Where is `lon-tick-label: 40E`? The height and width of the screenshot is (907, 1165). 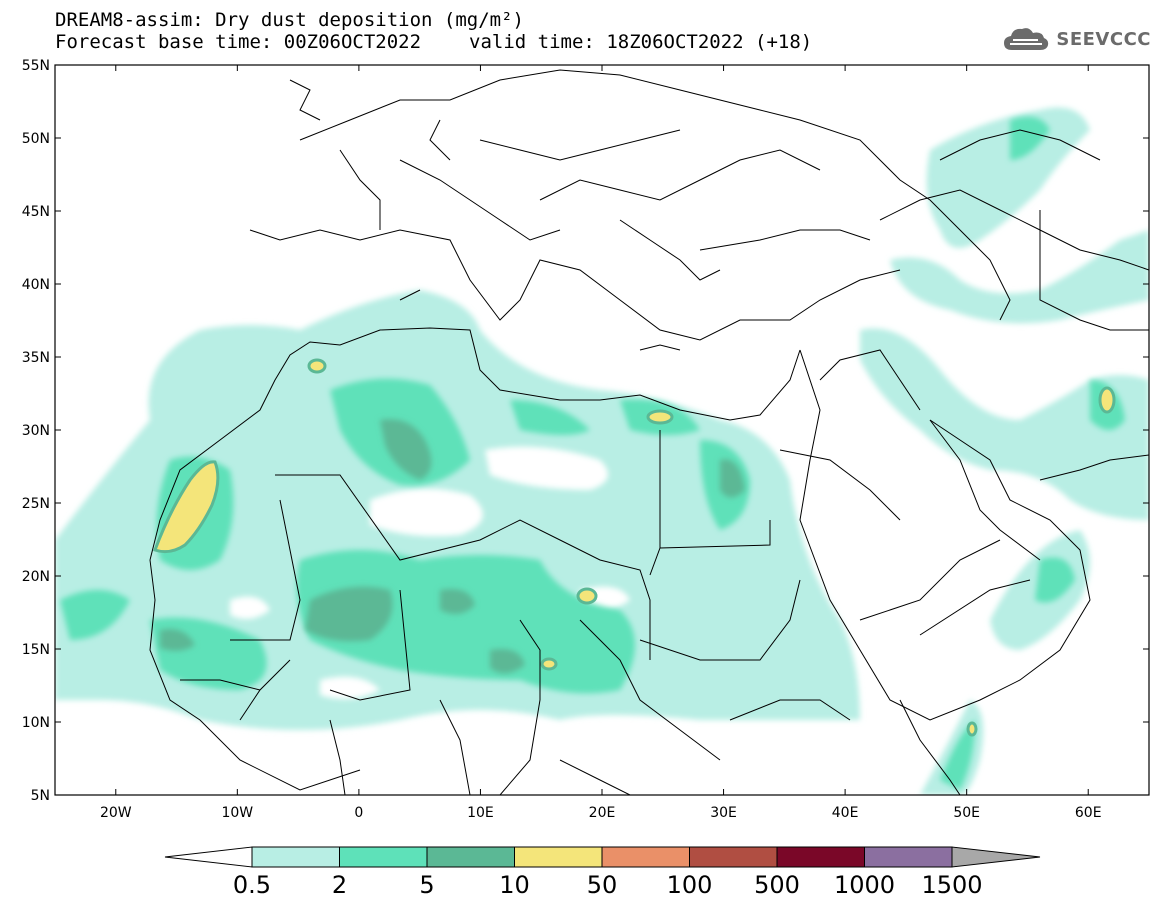
lon-tick-label: 40E is located at coordinates (845, 813).